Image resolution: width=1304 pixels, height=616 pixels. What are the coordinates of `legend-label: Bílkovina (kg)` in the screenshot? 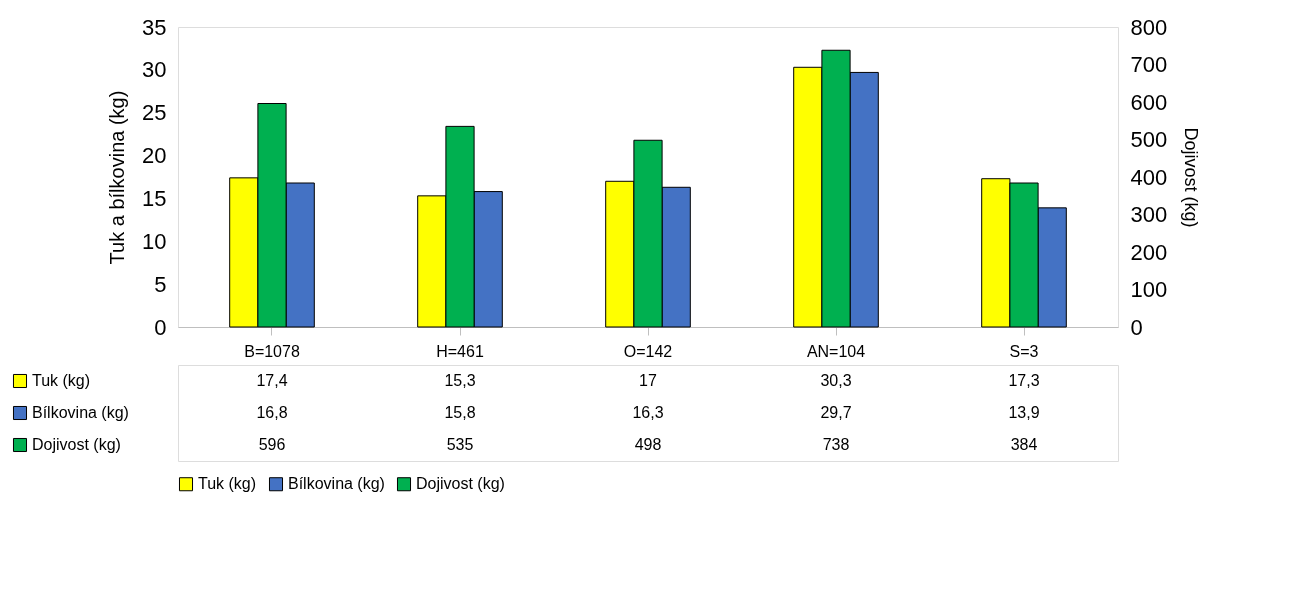 It's located at (336, 484).